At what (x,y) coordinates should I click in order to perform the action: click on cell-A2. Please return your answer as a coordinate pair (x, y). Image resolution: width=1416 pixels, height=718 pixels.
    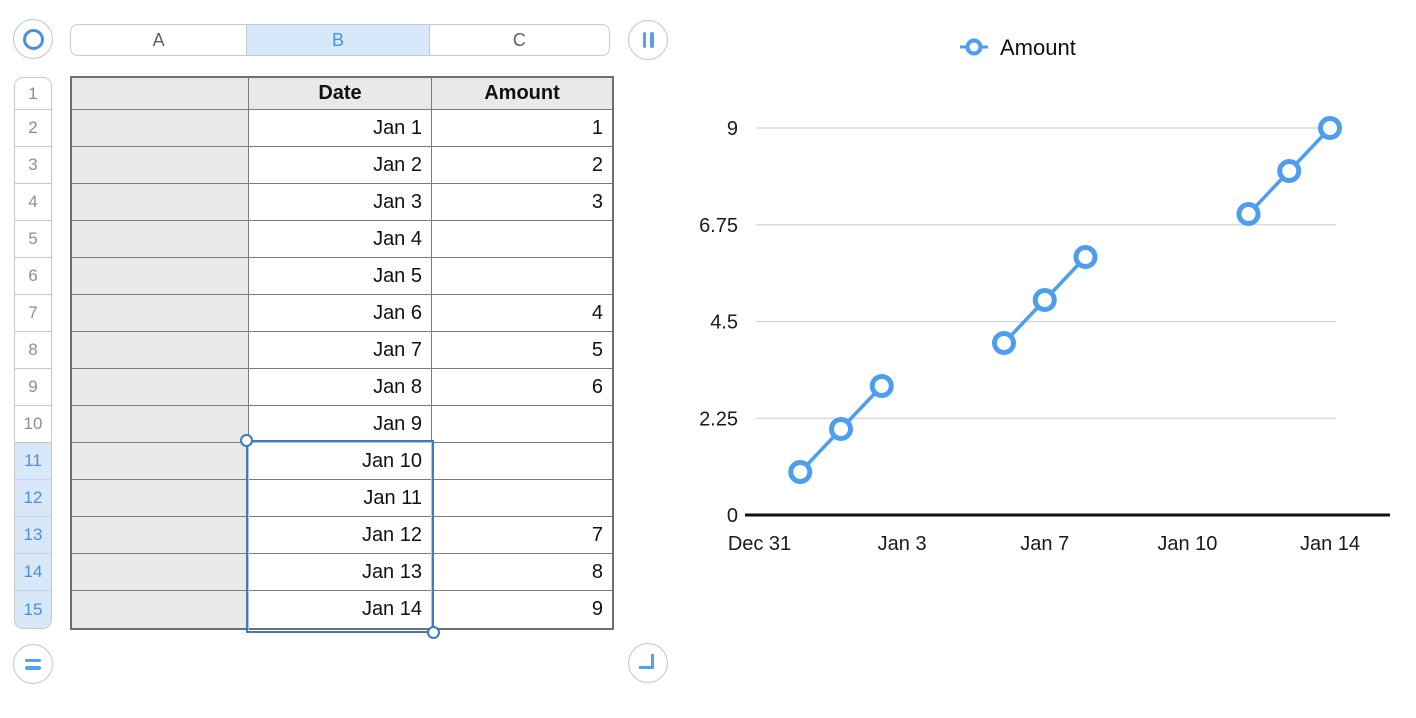
    Looking at the image, I should click on (160, 128).